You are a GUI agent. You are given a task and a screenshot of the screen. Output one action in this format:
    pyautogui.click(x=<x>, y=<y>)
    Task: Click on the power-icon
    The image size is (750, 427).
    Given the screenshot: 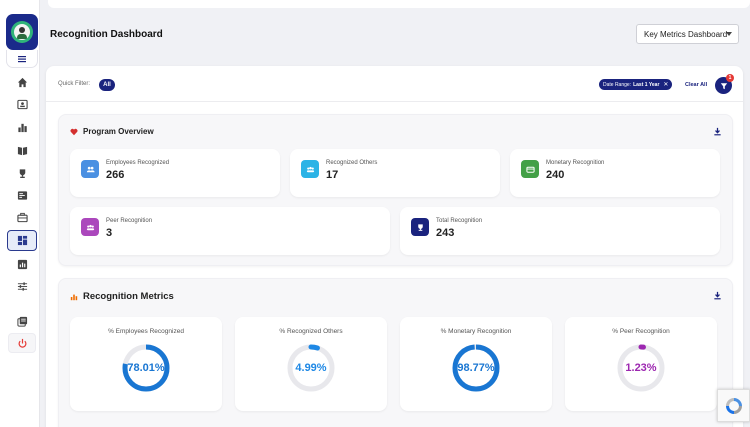 What is the action you would take?
    pyautogui.click(x=22, y=343)
    